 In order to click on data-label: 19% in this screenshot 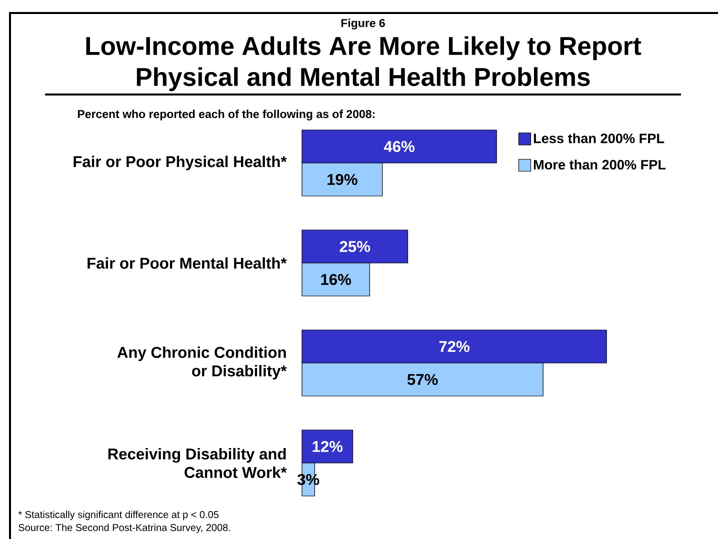, I will do `click(343, 180)`.